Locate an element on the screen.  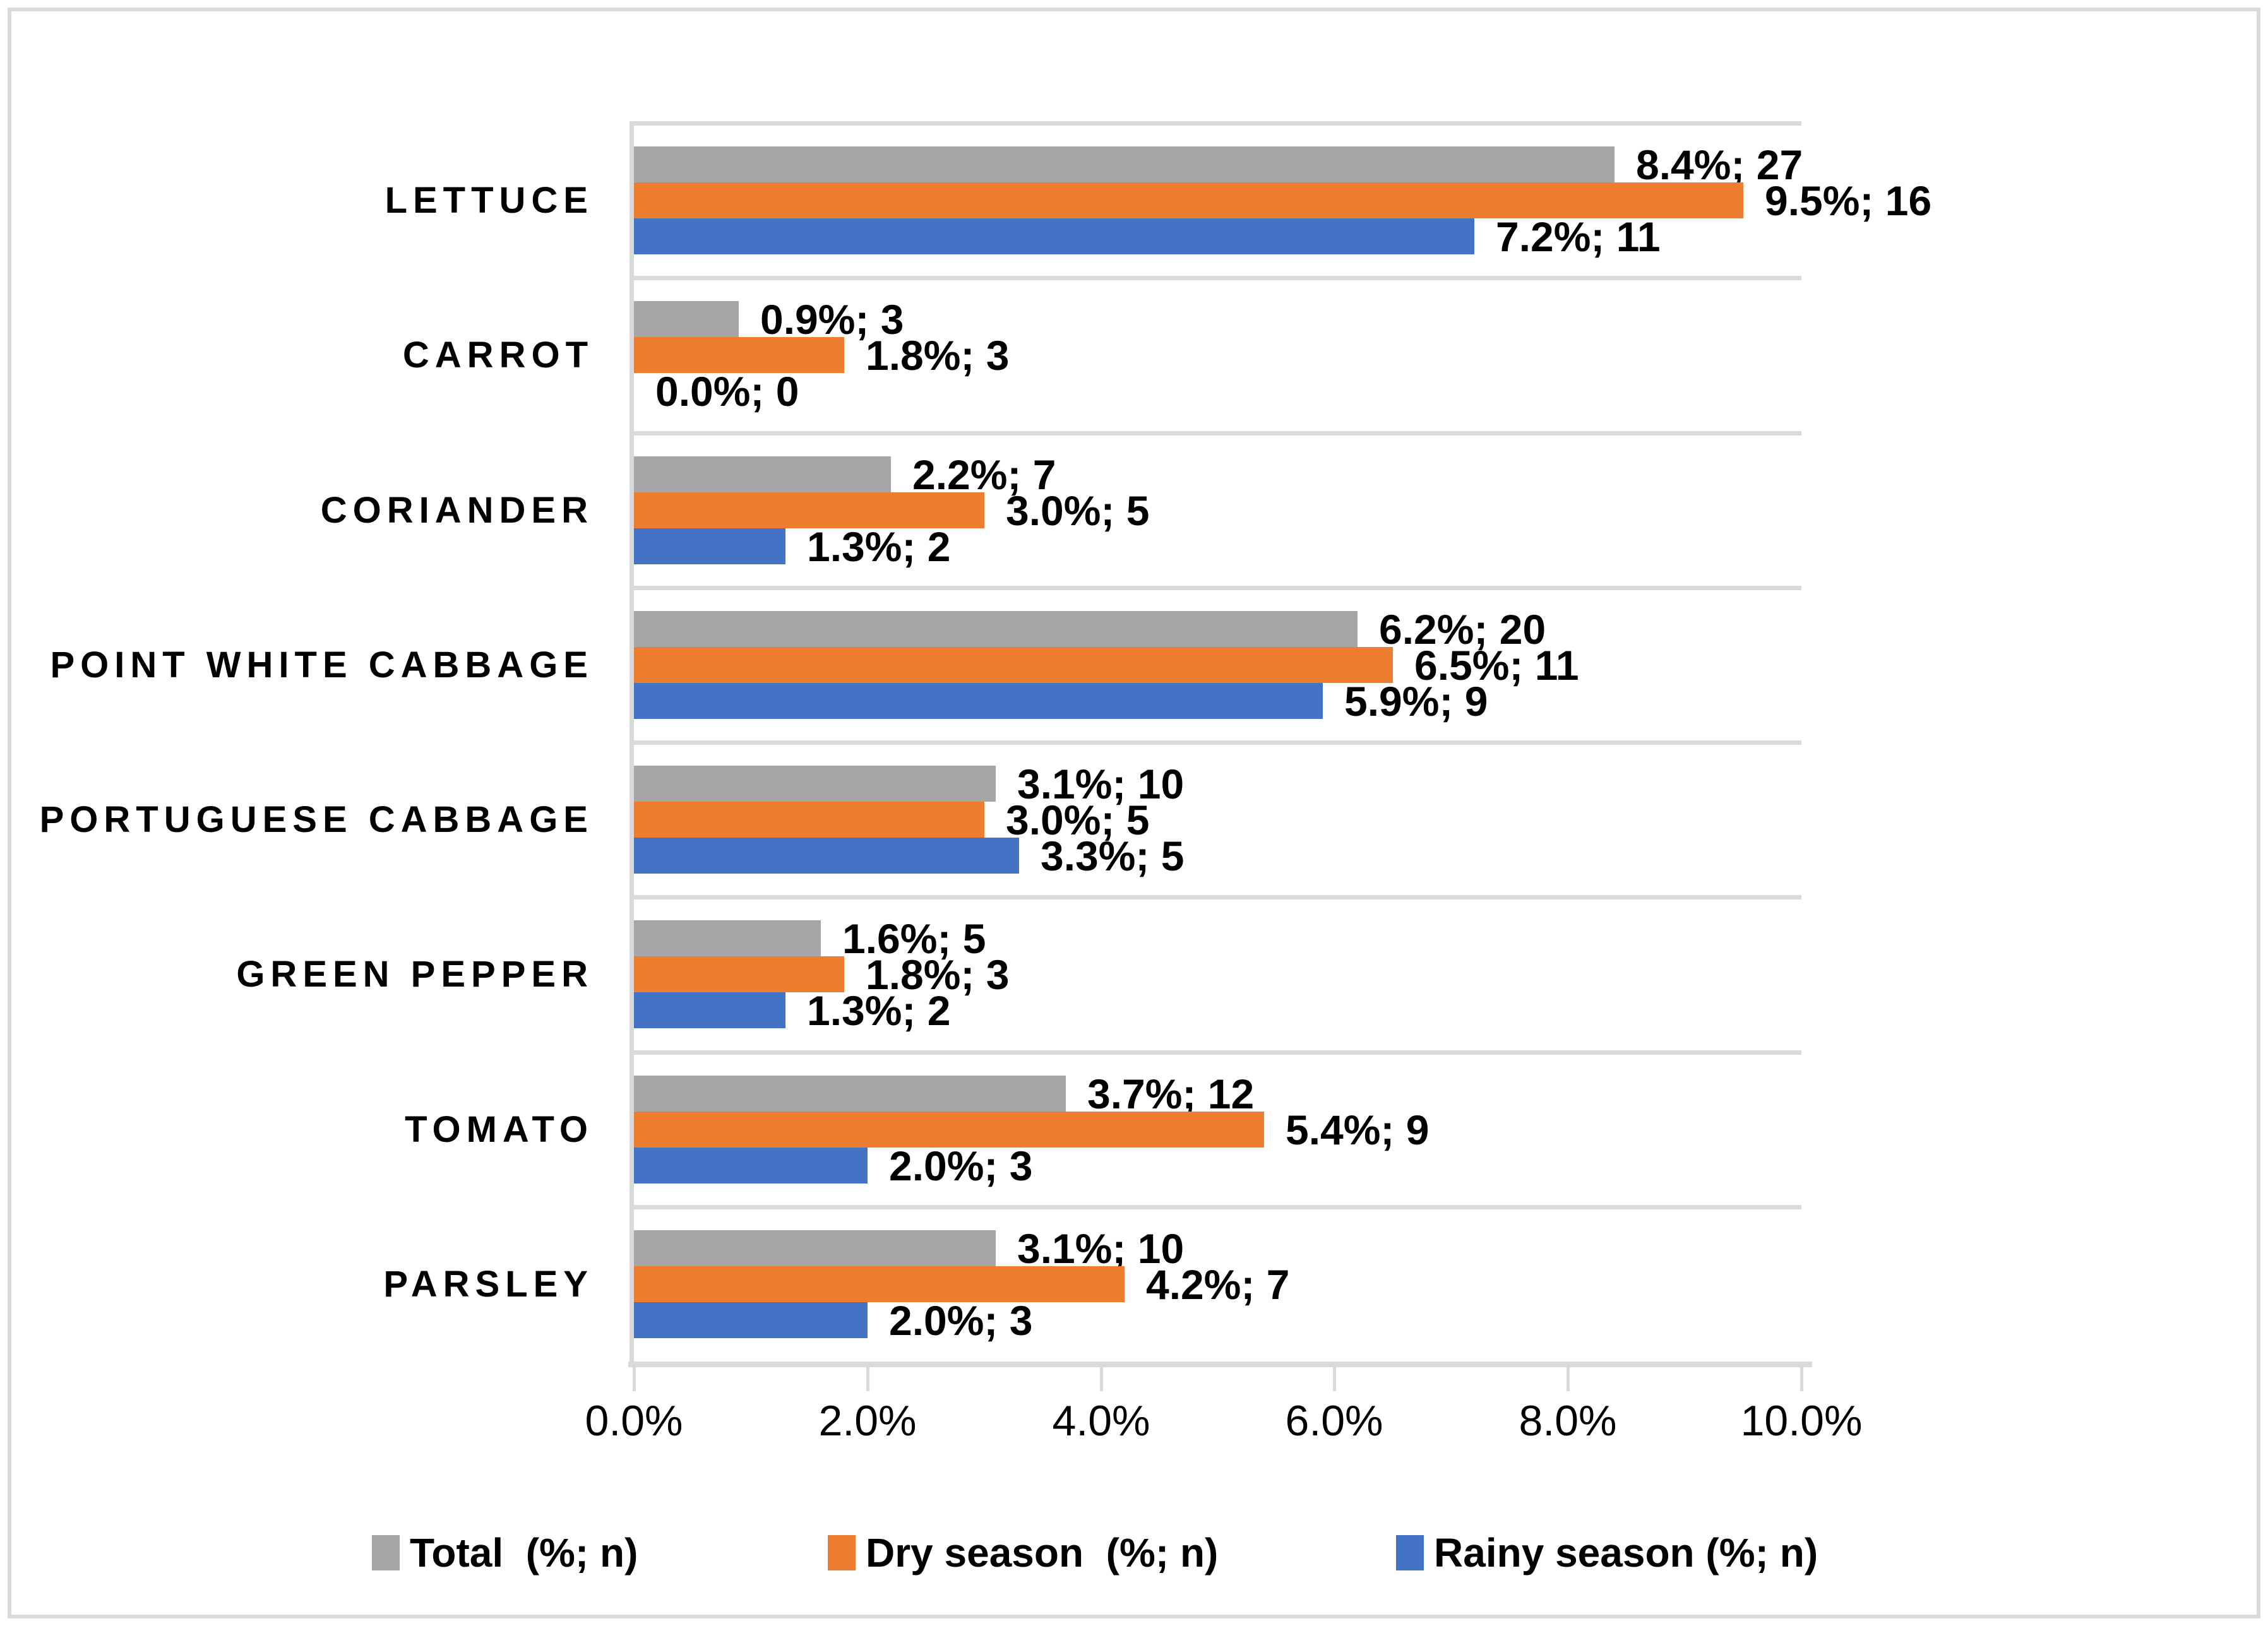
data-label: 0.0%; 0 is located at coordinates (727, 391).